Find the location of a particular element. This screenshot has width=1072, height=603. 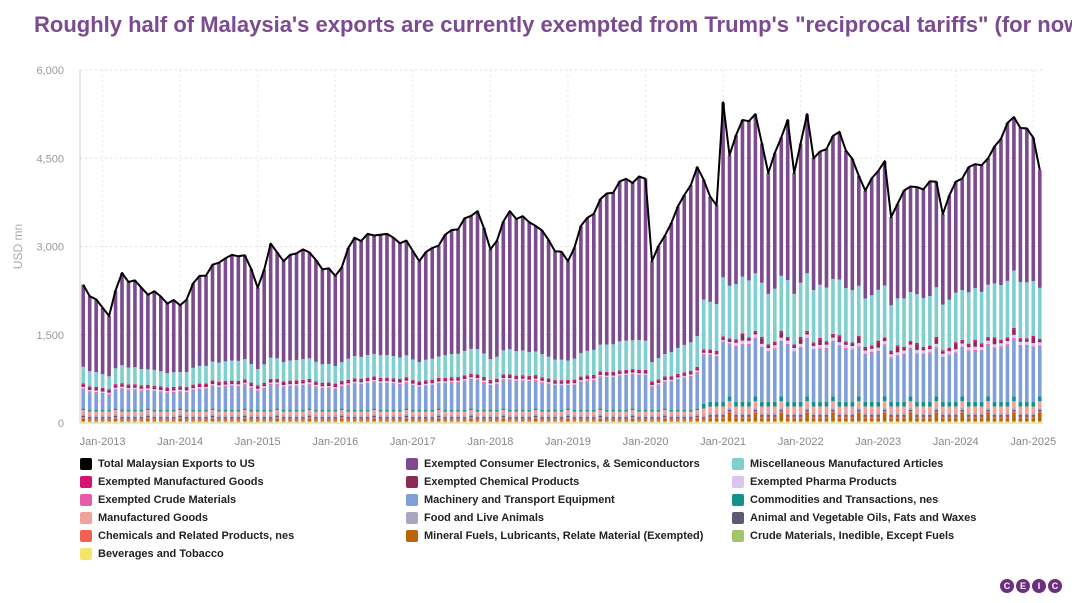

legend-item: Exempted Manufactured Goods is located at coordinates (172, 482).